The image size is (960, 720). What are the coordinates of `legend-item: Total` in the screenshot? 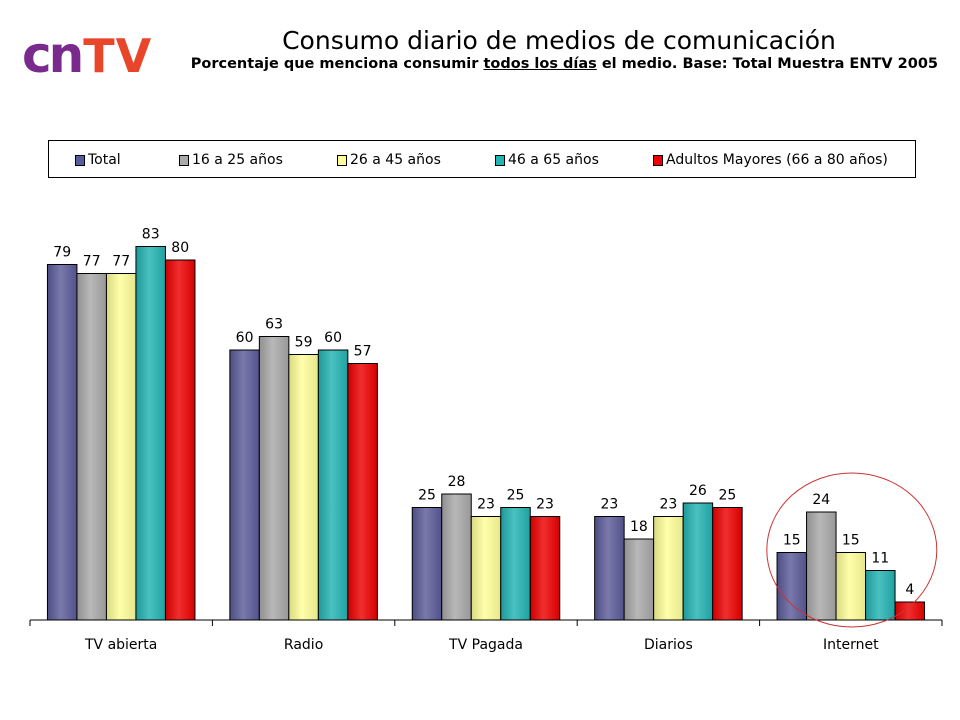 It's located at (98, 160).